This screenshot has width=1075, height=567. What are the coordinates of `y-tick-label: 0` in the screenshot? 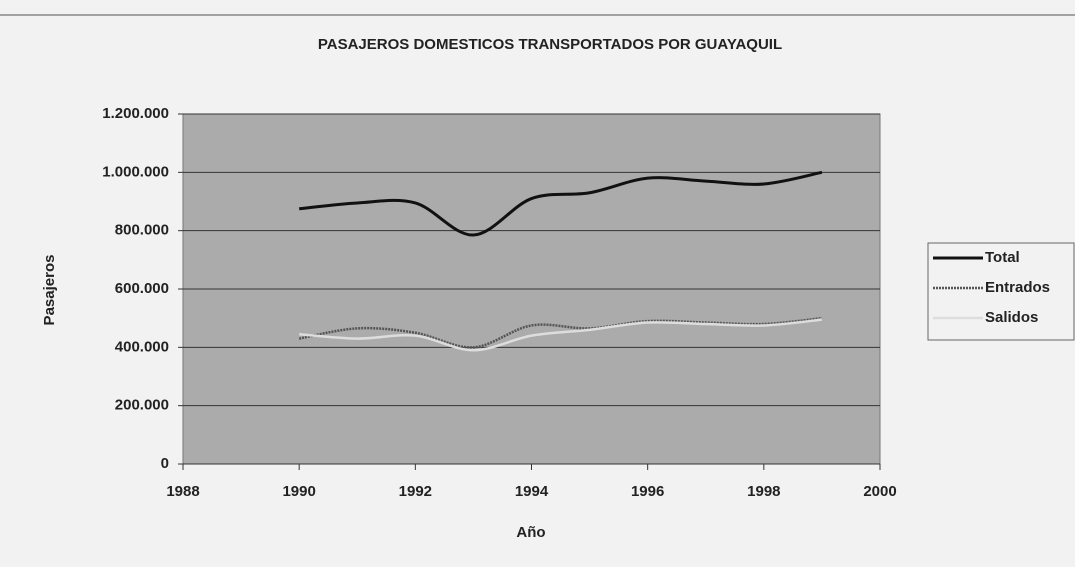 It's located at (165, 463).